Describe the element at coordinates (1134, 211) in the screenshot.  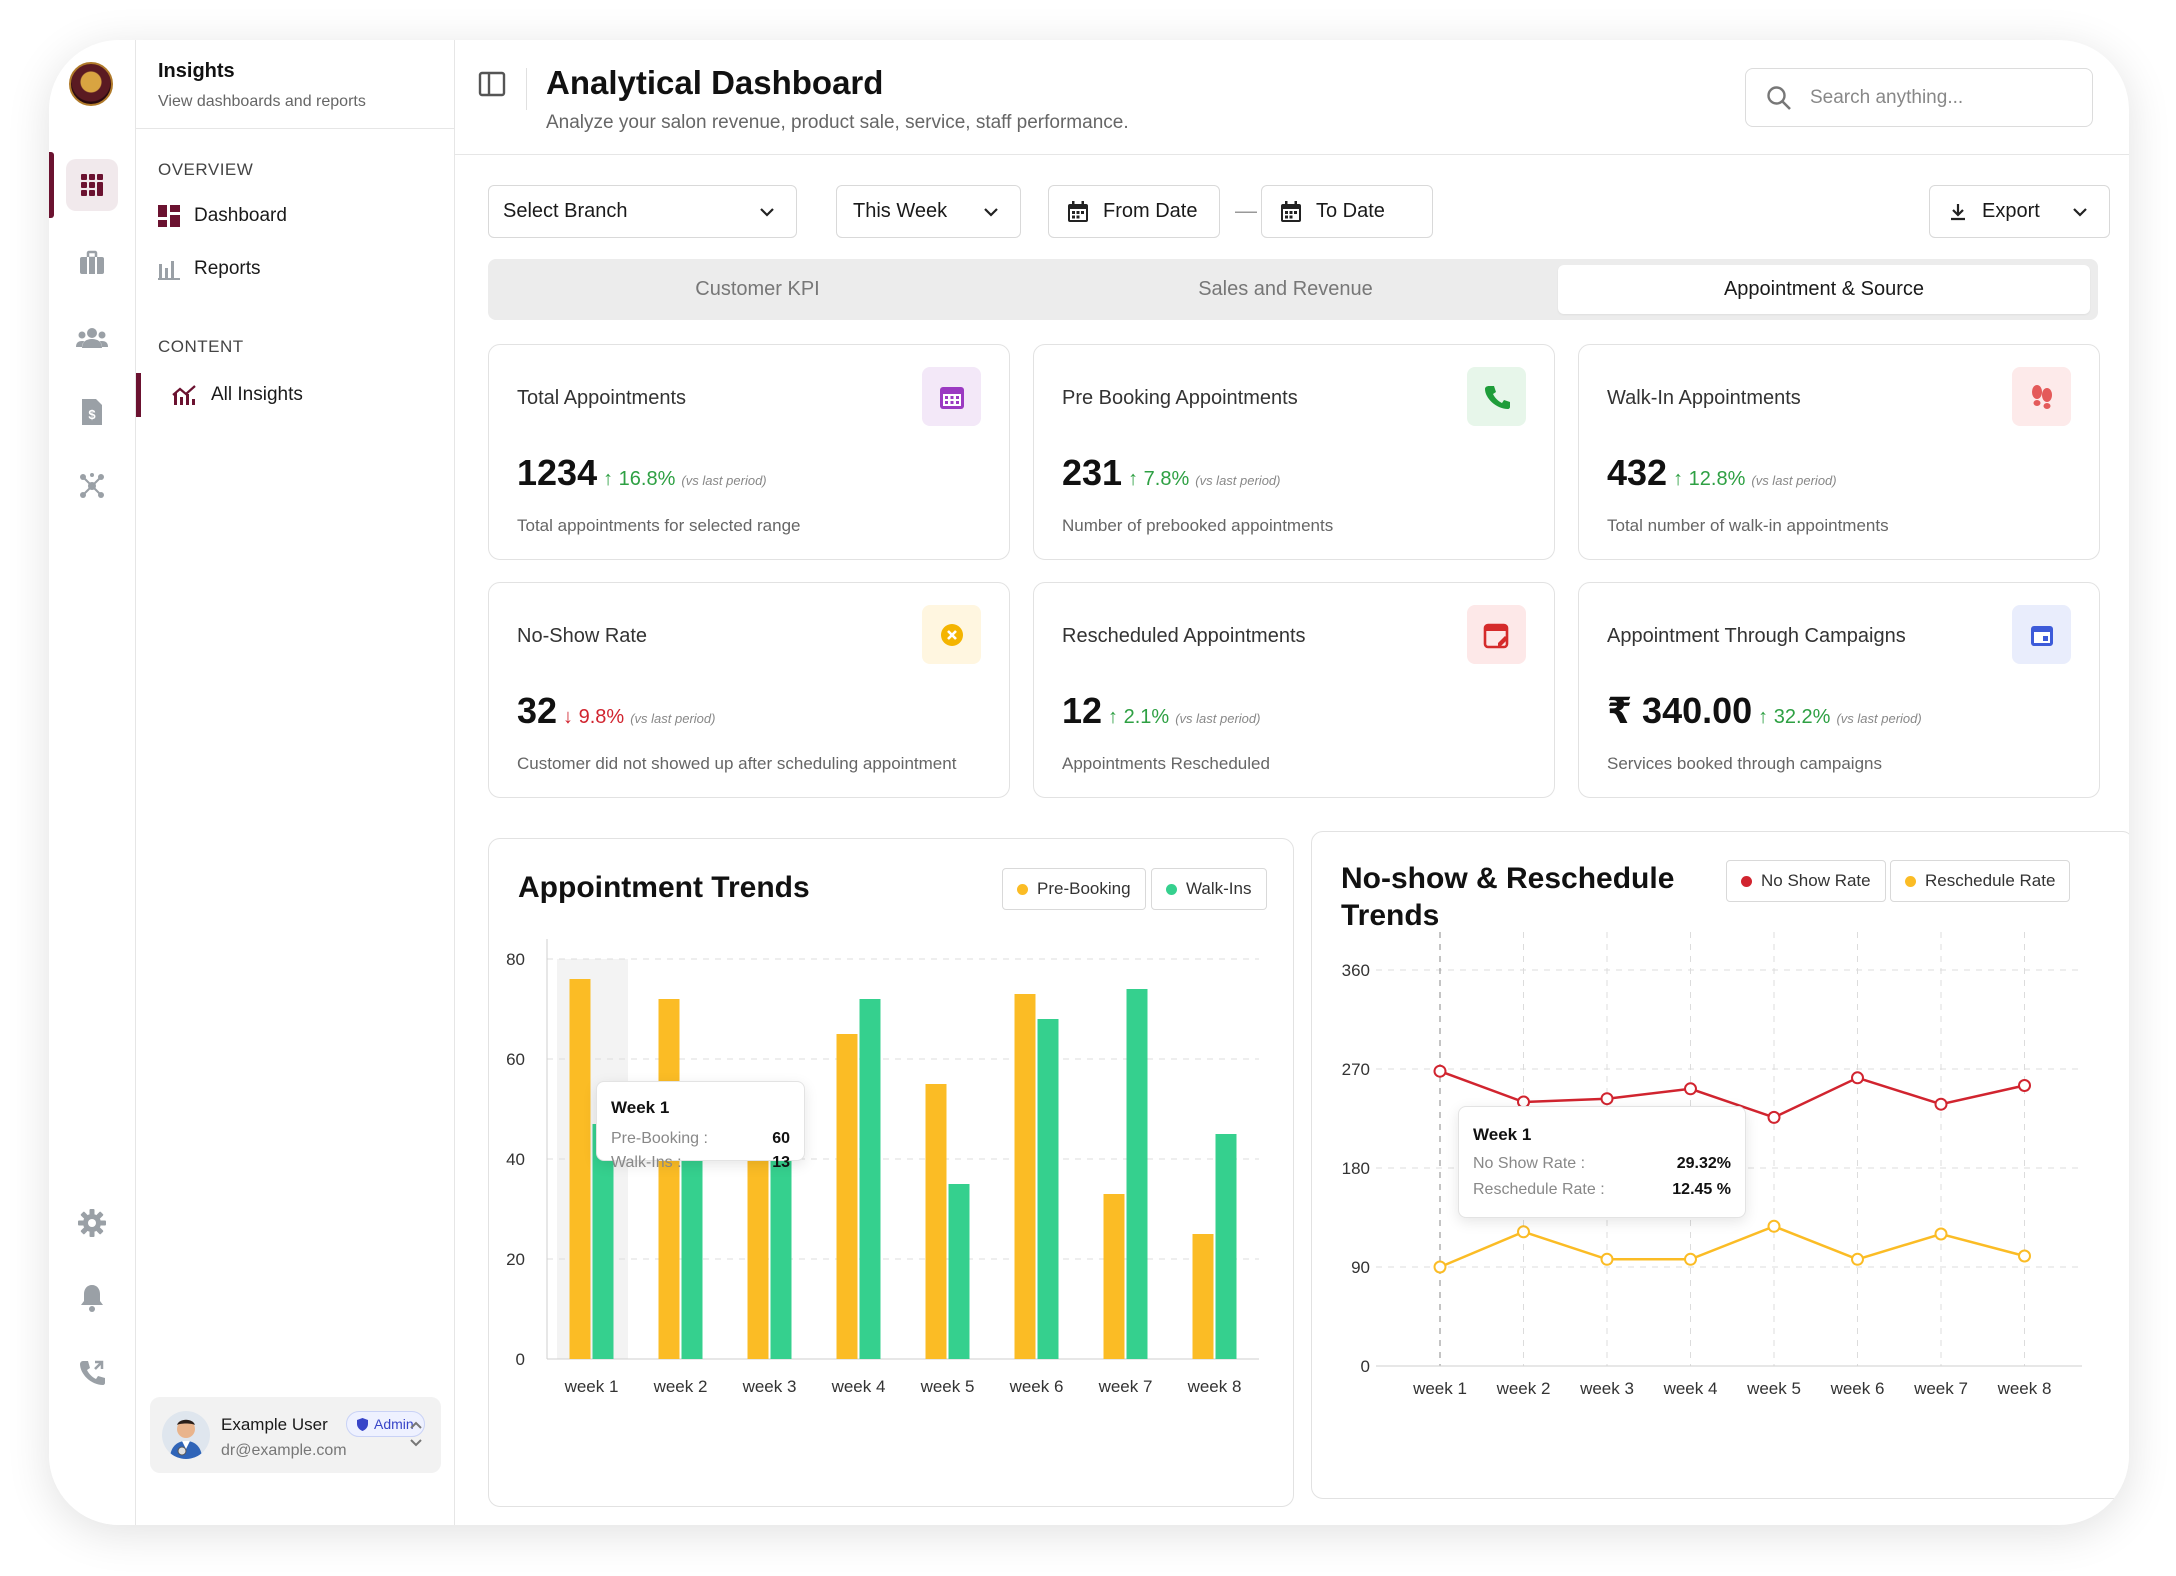
I see `from-date-picker: From Date` at that location.